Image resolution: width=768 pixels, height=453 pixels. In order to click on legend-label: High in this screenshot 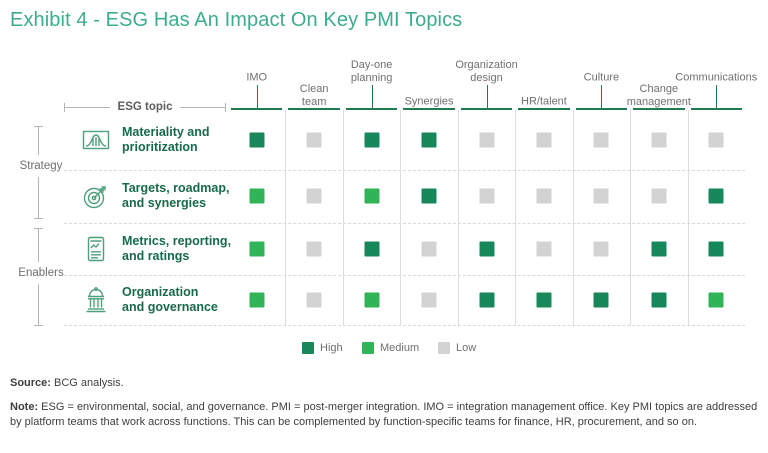, I will do `click(331, 348)`.